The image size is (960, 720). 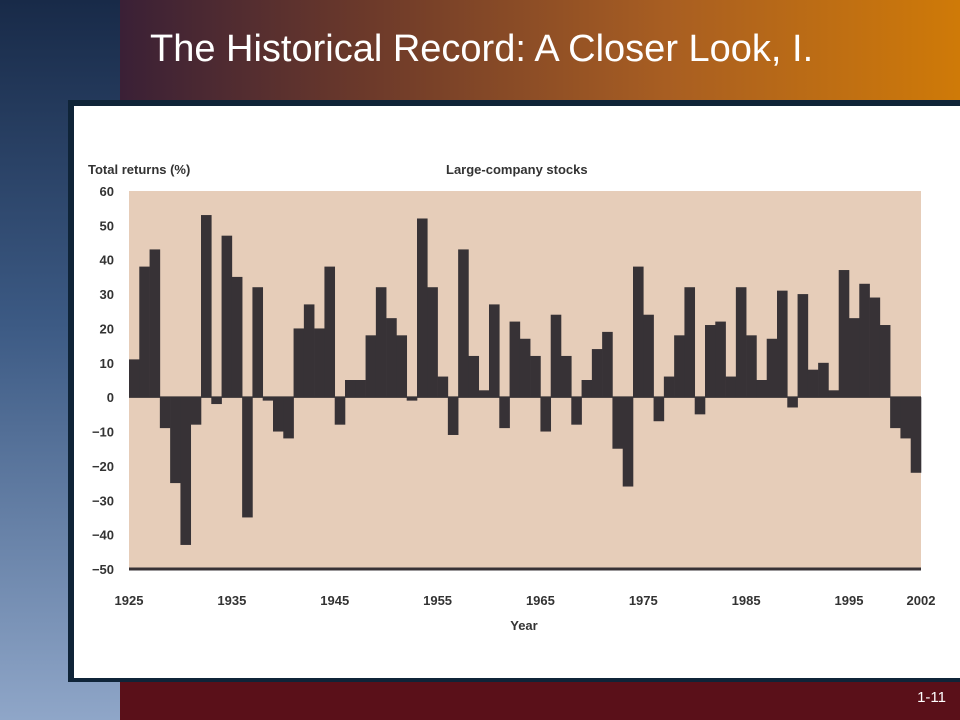 What do you see at coordinates (643, 600) in the screenshot?
I see `x-tick-label: 1975` at bounding box center [643, 600].